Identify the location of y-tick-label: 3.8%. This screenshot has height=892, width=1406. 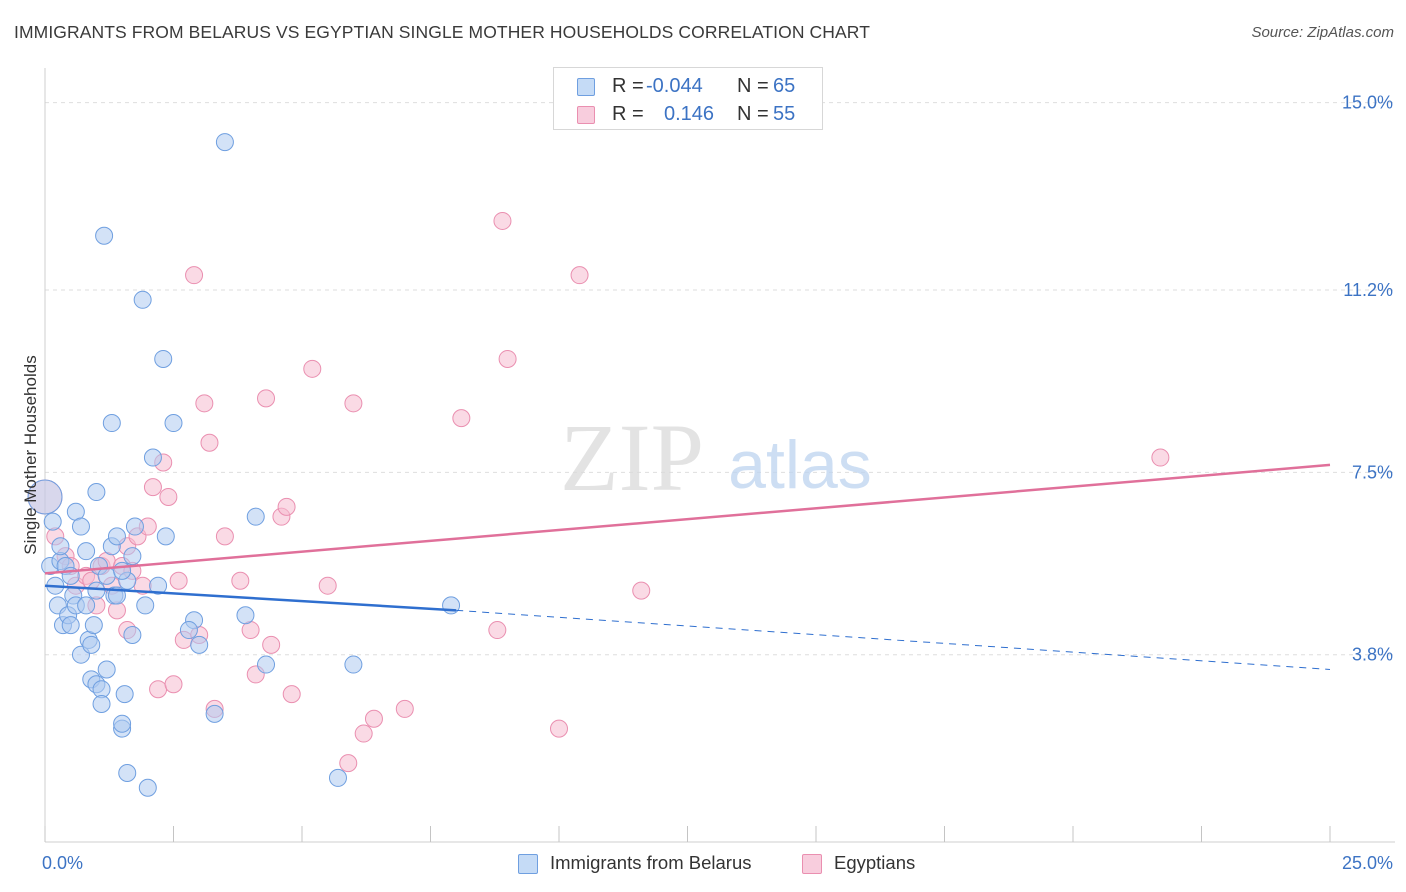
(1372, 655).